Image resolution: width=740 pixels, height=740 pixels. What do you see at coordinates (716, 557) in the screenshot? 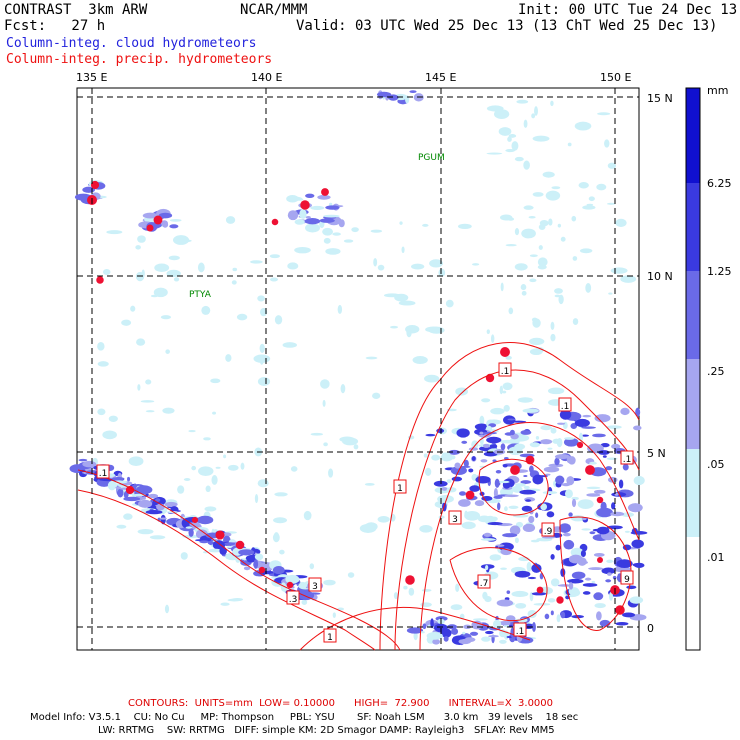
I see `colorbar-level-5: .01` at bounding box center [716, 557].